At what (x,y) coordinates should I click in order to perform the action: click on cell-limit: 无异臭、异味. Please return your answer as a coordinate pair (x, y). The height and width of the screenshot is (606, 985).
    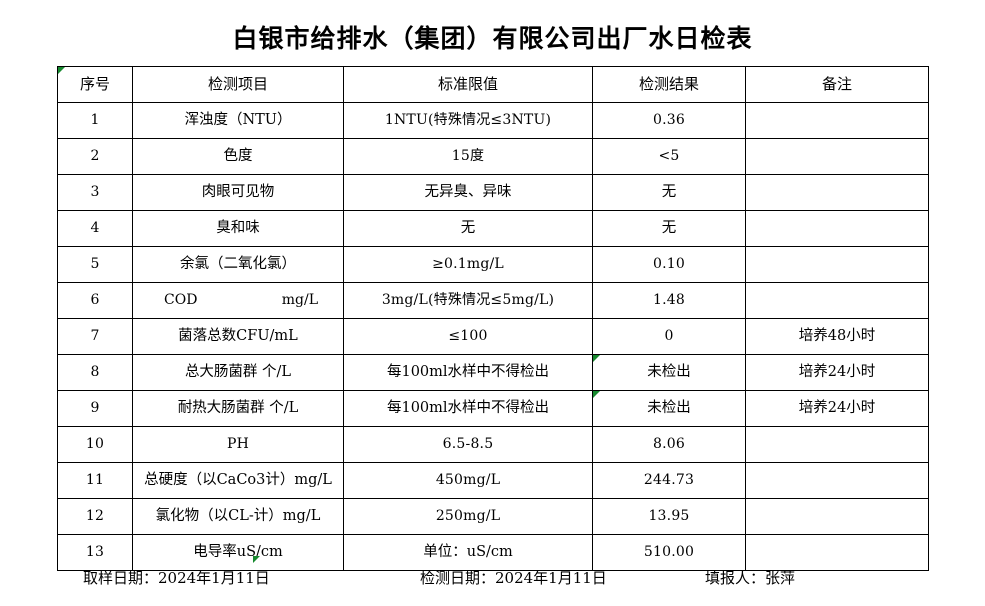
    Looking at the image, I should click on (468, 192).